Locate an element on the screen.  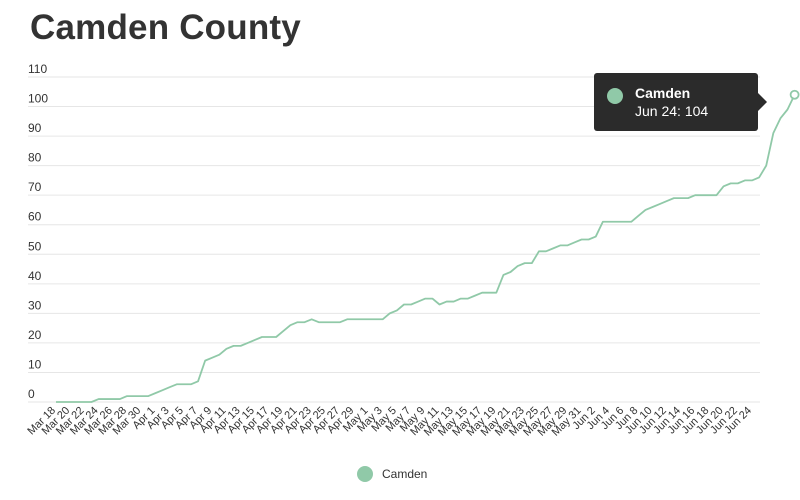
data-point-highlighted is located at coordinates (794, 94).